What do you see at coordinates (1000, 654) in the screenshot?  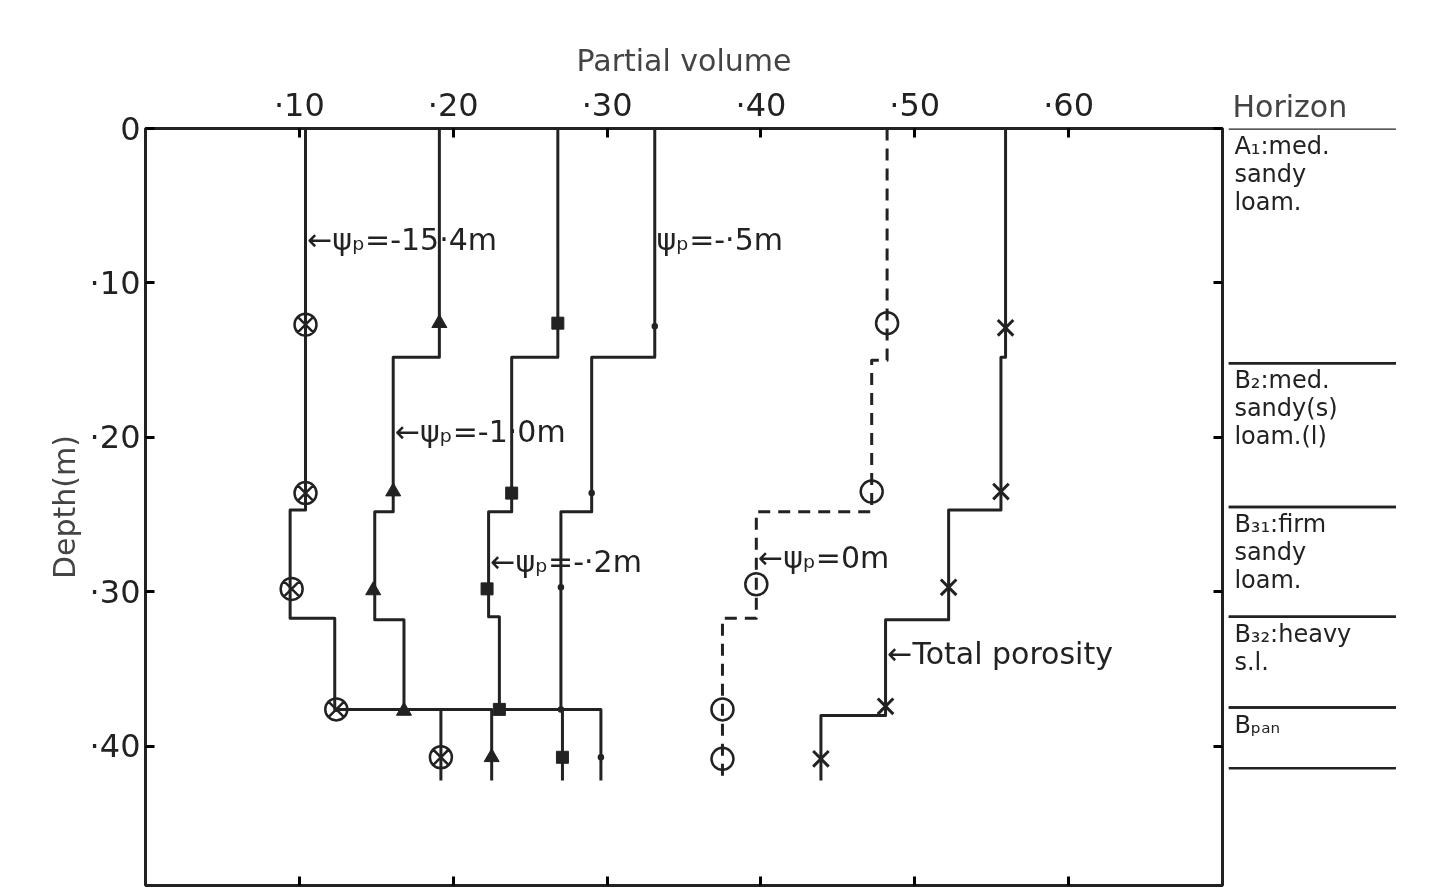 I see `annotation: ←Total porosity` at bounding box center [1000, 654].